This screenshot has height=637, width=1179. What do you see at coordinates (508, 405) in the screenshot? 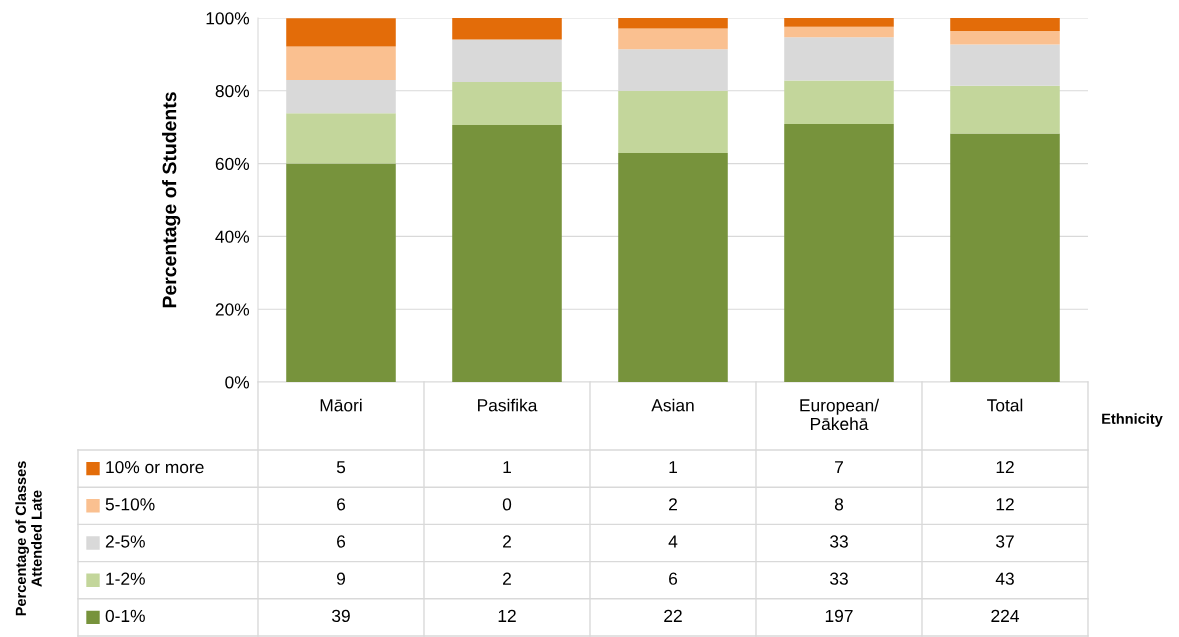
I see `x-tick-label: Pasifika` at bounding box center [508, 405].